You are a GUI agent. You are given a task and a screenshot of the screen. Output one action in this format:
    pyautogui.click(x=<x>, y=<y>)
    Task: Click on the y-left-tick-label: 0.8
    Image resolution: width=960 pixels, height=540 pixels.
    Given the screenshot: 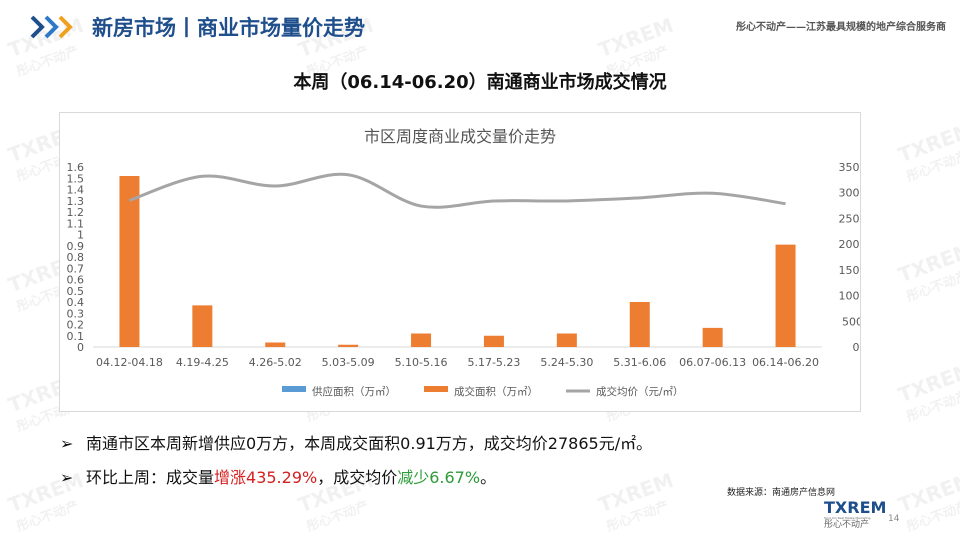 What is the action you would take?
    pyautogui.click(x=76, y=257)
    